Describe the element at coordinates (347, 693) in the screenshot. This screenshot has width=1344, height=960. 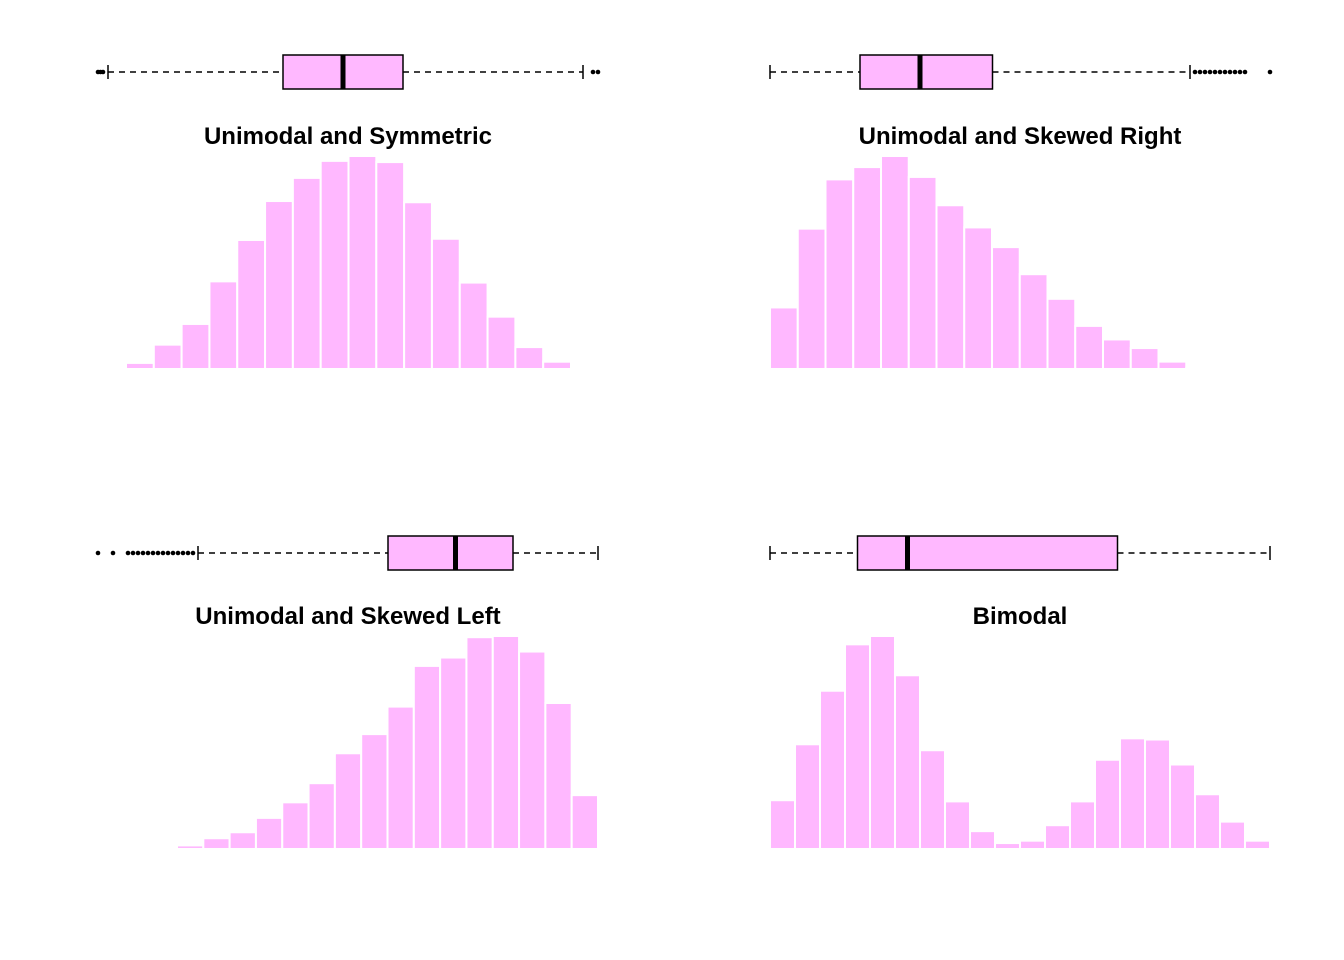
I see `panel-skewed-left: Unimodal and Skewed Left` at that location.